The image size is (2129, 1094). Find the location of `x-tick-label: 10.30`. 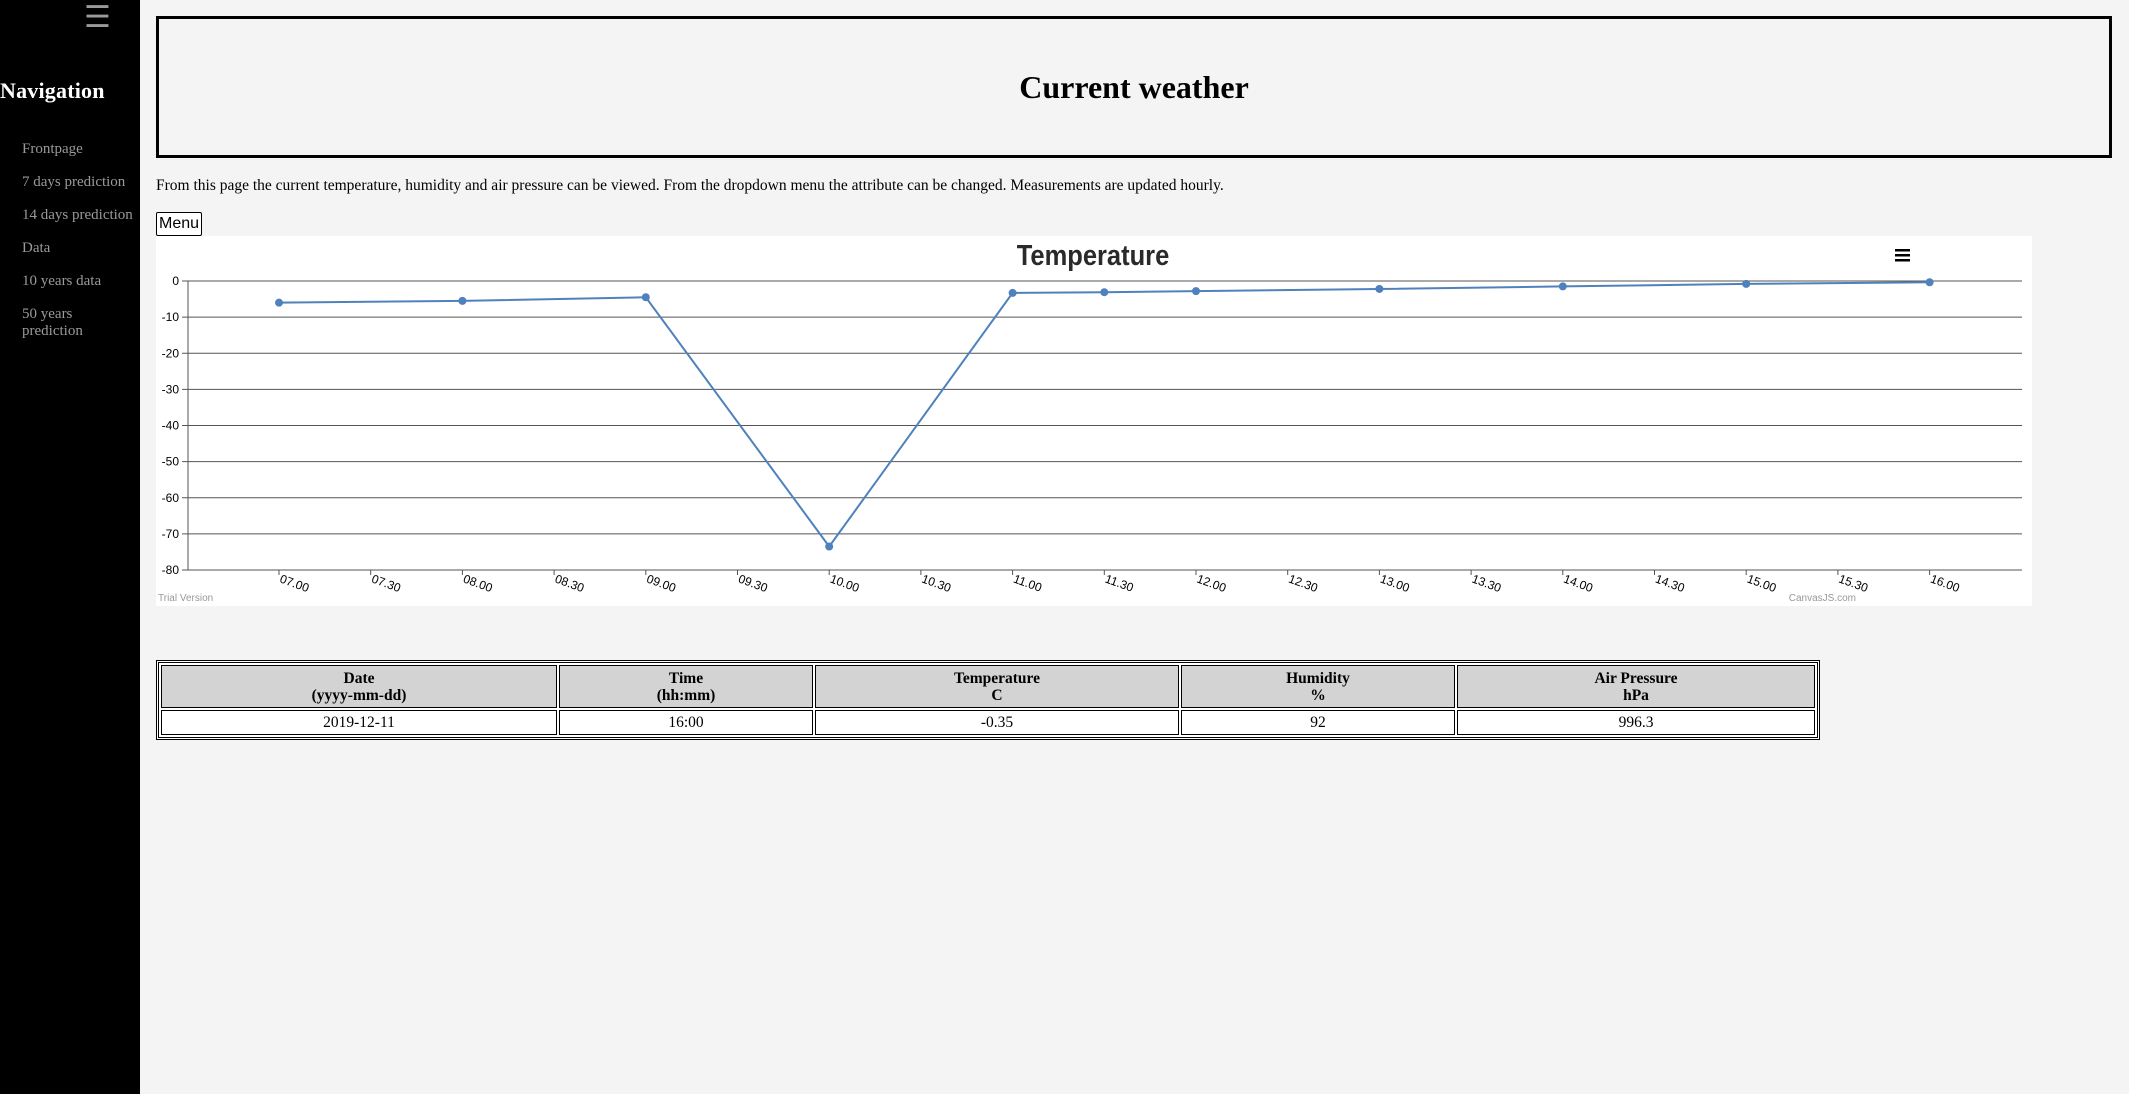

x-tick-label: 10.30 is located at coordinates (936, 584).